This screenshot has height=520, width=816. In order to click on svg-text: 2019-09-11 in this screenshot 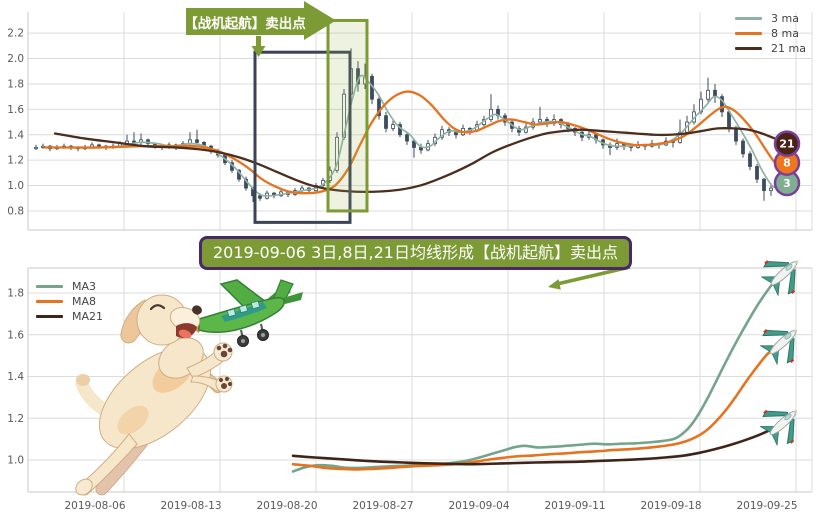, I will do `click(574, 506)`.